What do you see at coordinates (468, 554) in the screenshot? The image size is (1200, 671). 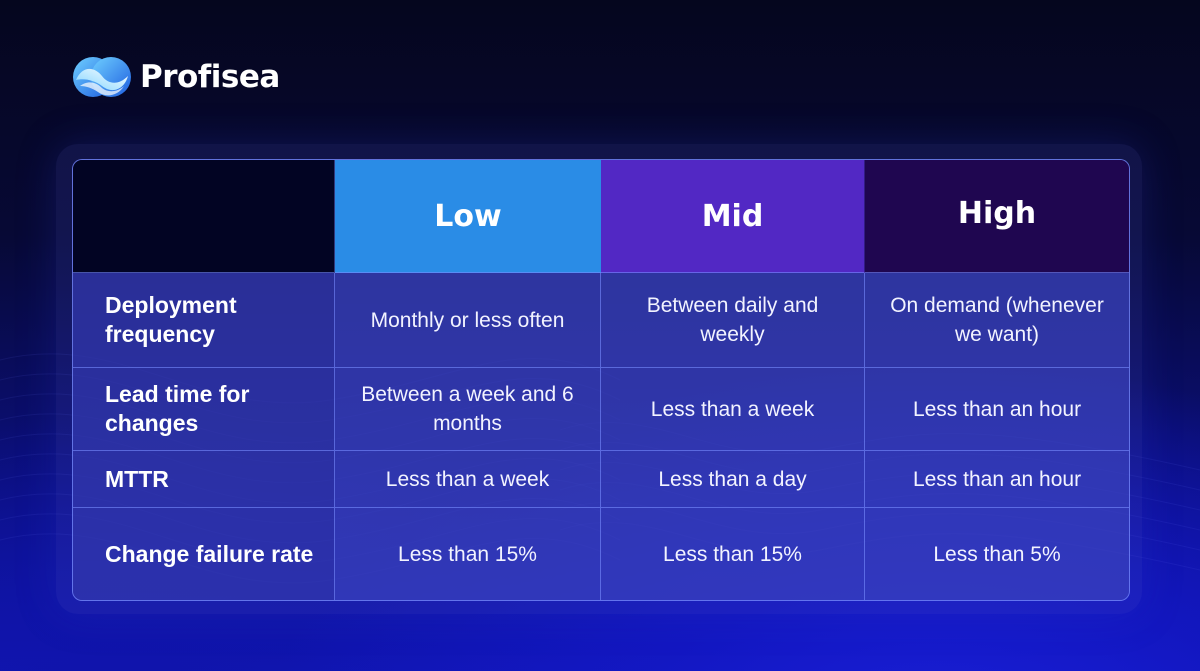 I see `cell-change-failure-rate-low: Less than 15%` at bounding box center [468, 554].